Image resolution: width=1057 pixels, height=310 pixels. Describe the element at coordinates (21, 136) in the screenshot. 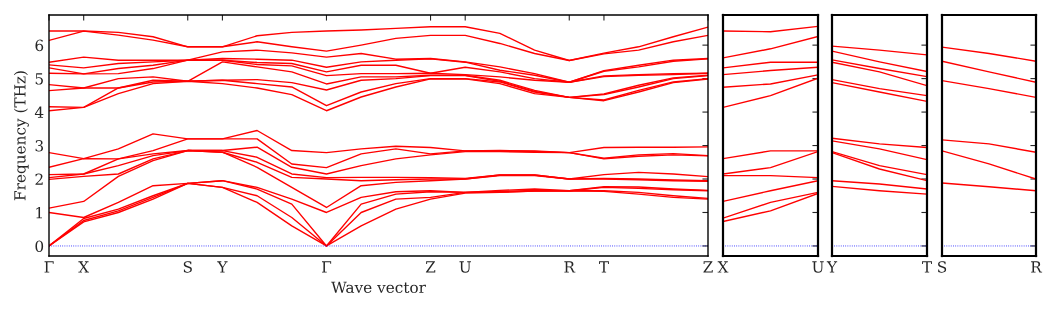

I see `y-axis-title: Frequency (THz)` at that location.